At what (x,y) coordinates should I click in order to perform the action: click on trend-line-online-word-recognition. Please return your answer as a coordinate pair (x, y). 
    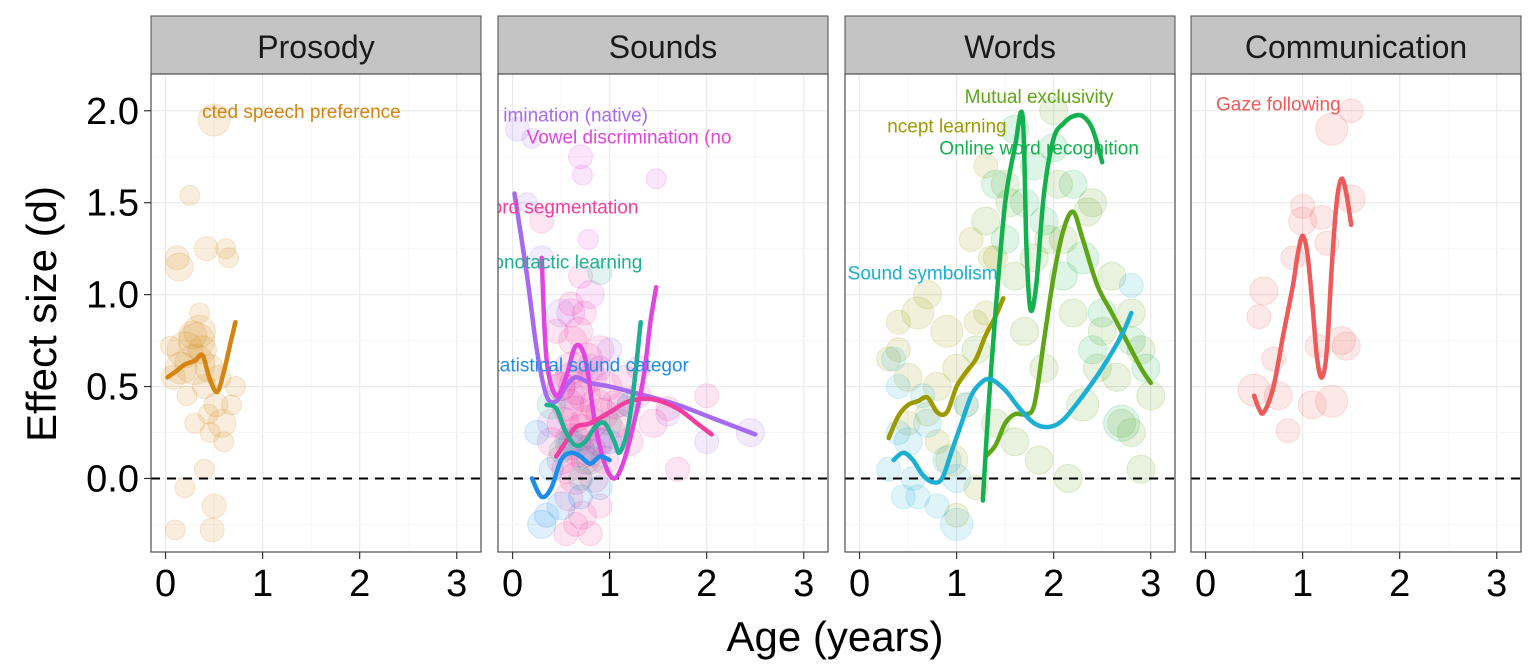
    Looking at the image, I should click on (1042, 306).